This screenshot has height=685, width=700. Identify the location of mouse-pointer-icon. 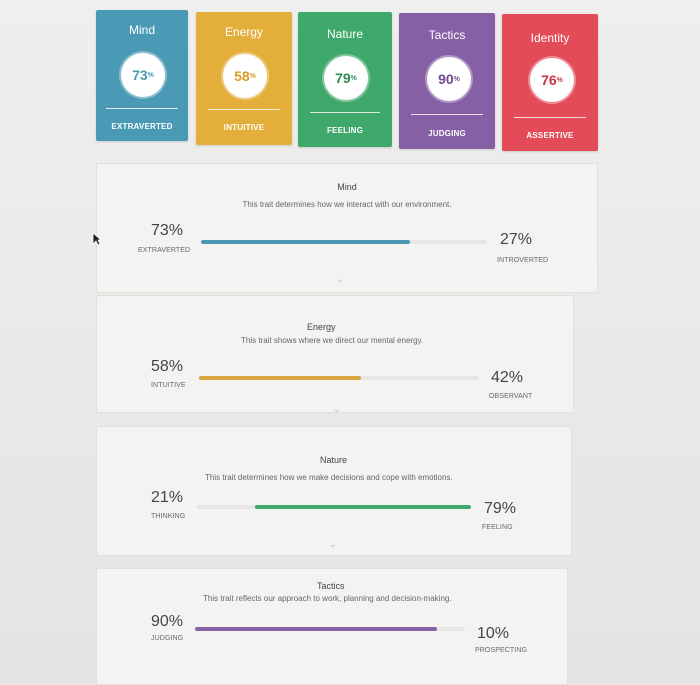
(97, 239).